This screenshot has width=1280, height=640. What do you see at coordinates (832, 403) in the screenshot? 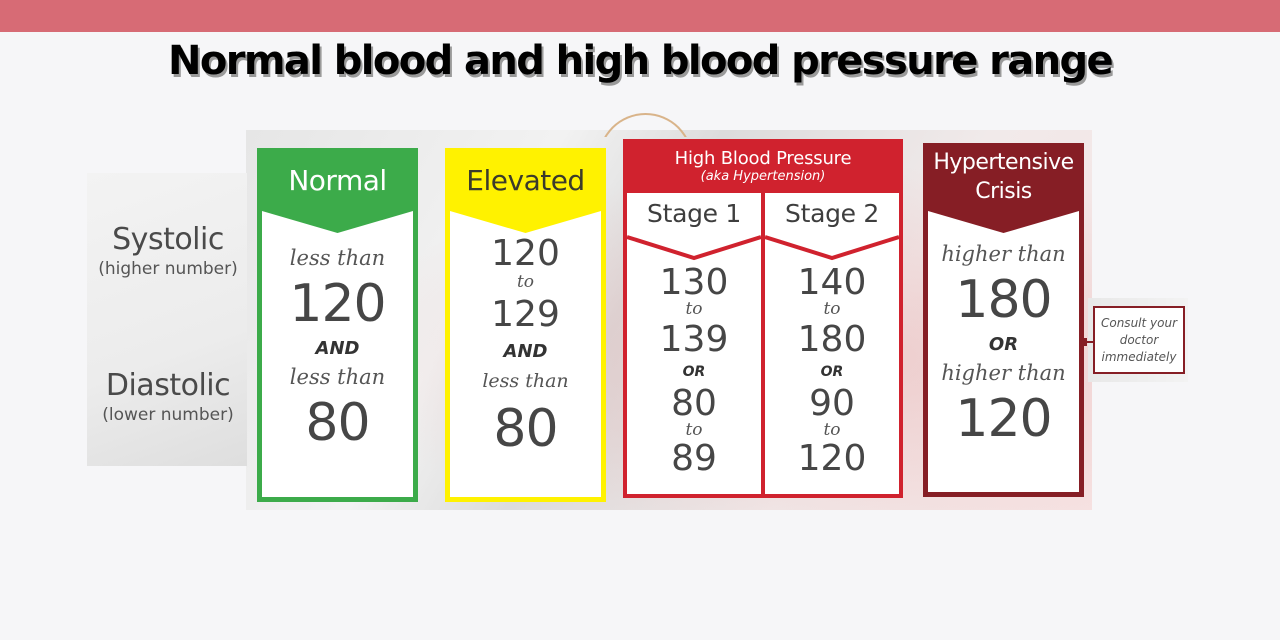
I see `stage-2-diastolic-from: 90` at bounding box center [832, 403].